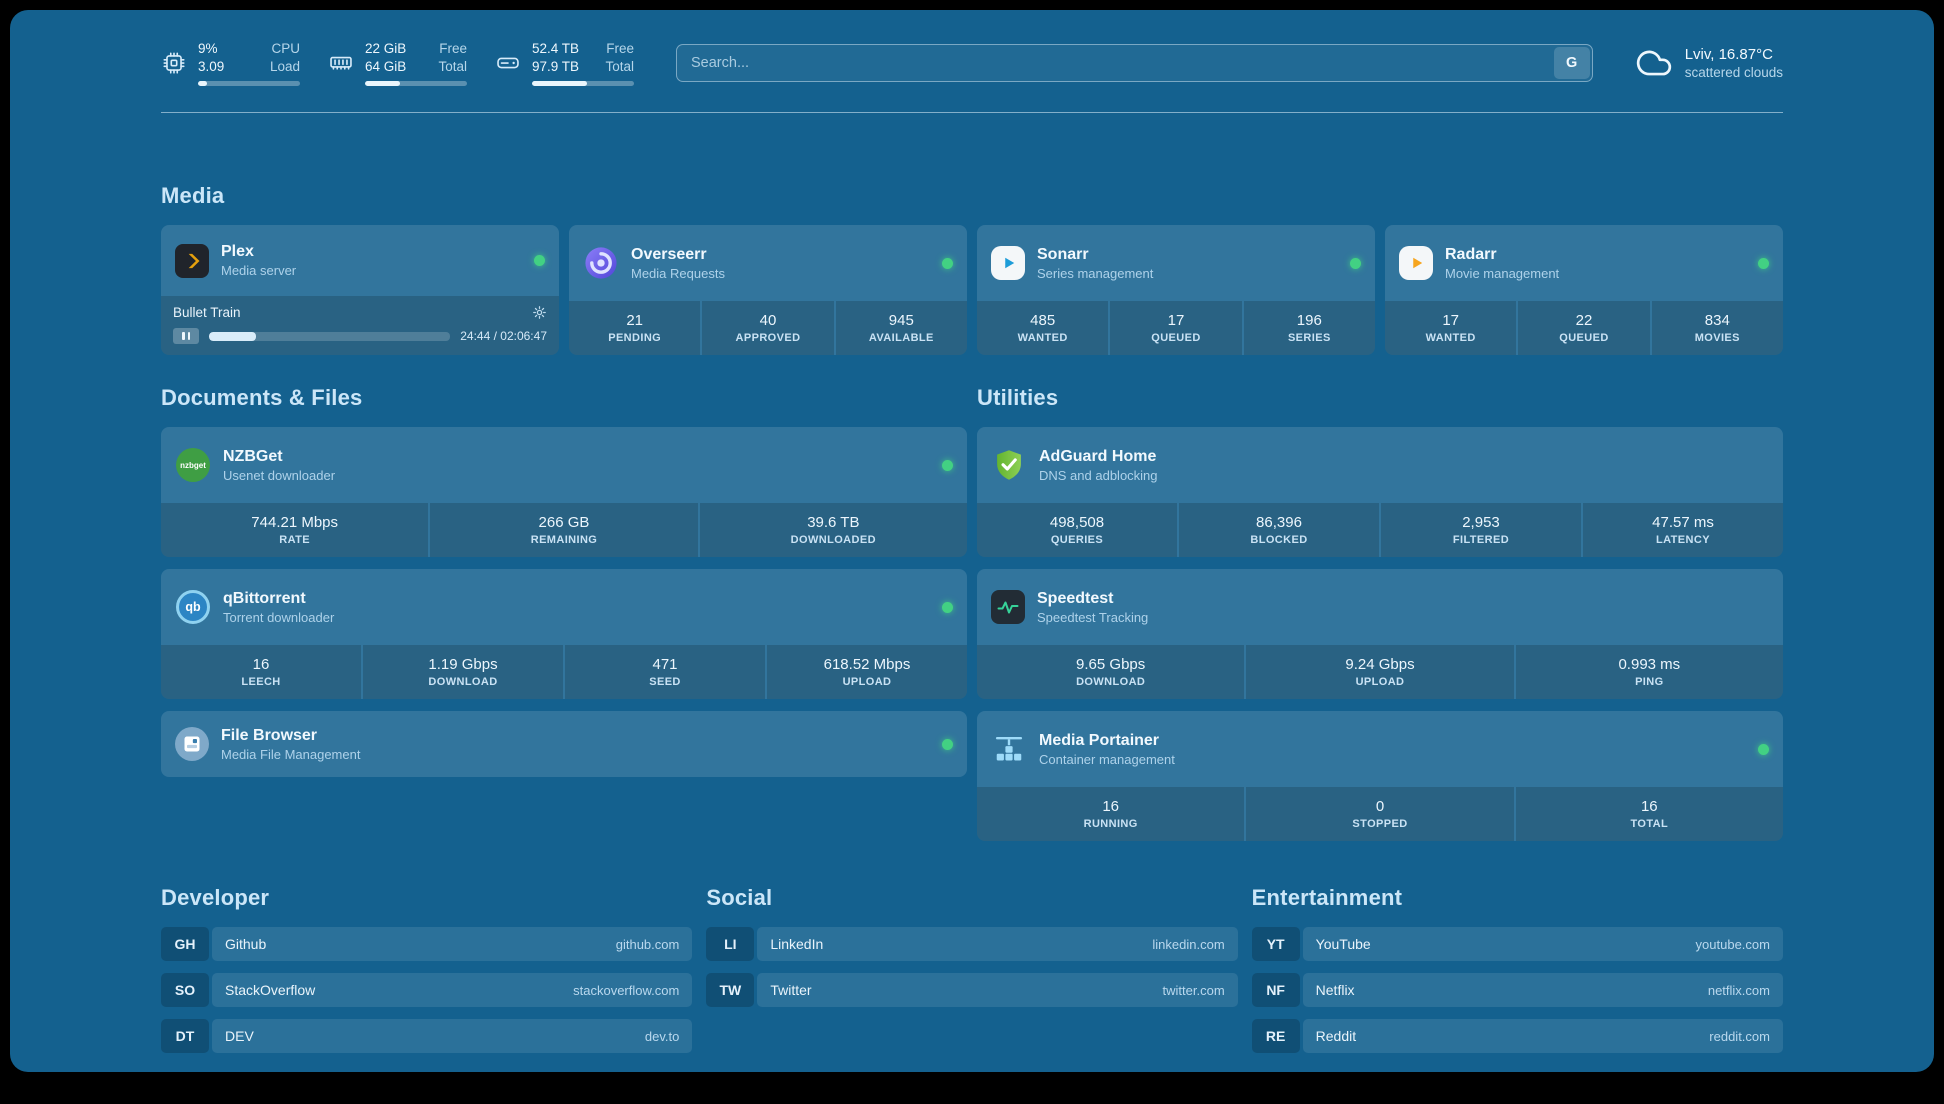 Image resolution: width=1944 pixels, height=1104 pixels. What do you see at coordinates (556, 66) in the screenshot?
I see `disk-total-value: 97.9 TB` at bounding box center [556, 66].